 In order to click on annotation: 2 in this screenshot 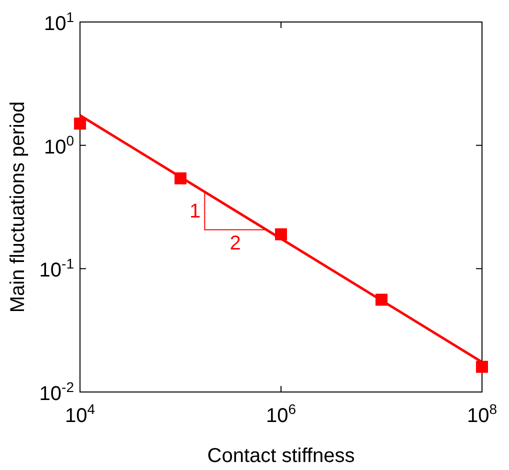, I will do `click(235, 243)`.